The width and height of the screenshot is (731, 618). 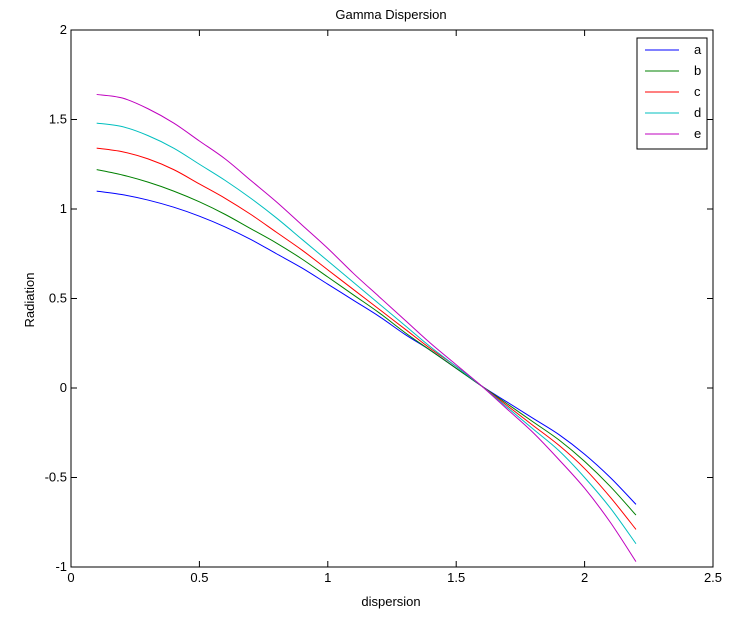 I want to click on x-tick-label: 0.5, so click(x=199, y=577).